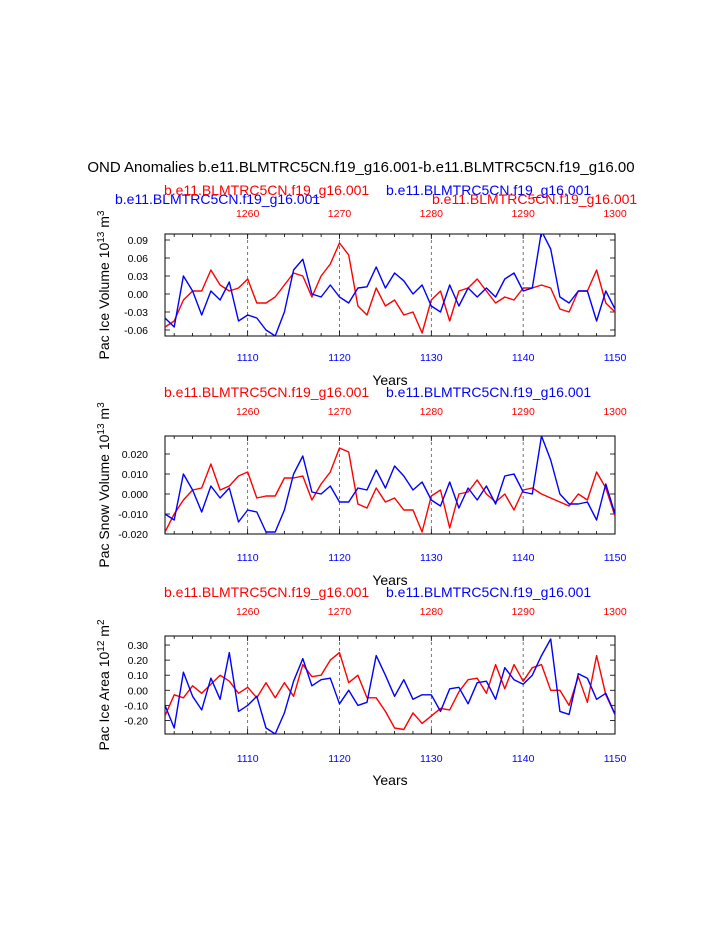 This screenshot has height=935, width=723. I want to click on y-tick-label: 0.10, so click(138, 676).